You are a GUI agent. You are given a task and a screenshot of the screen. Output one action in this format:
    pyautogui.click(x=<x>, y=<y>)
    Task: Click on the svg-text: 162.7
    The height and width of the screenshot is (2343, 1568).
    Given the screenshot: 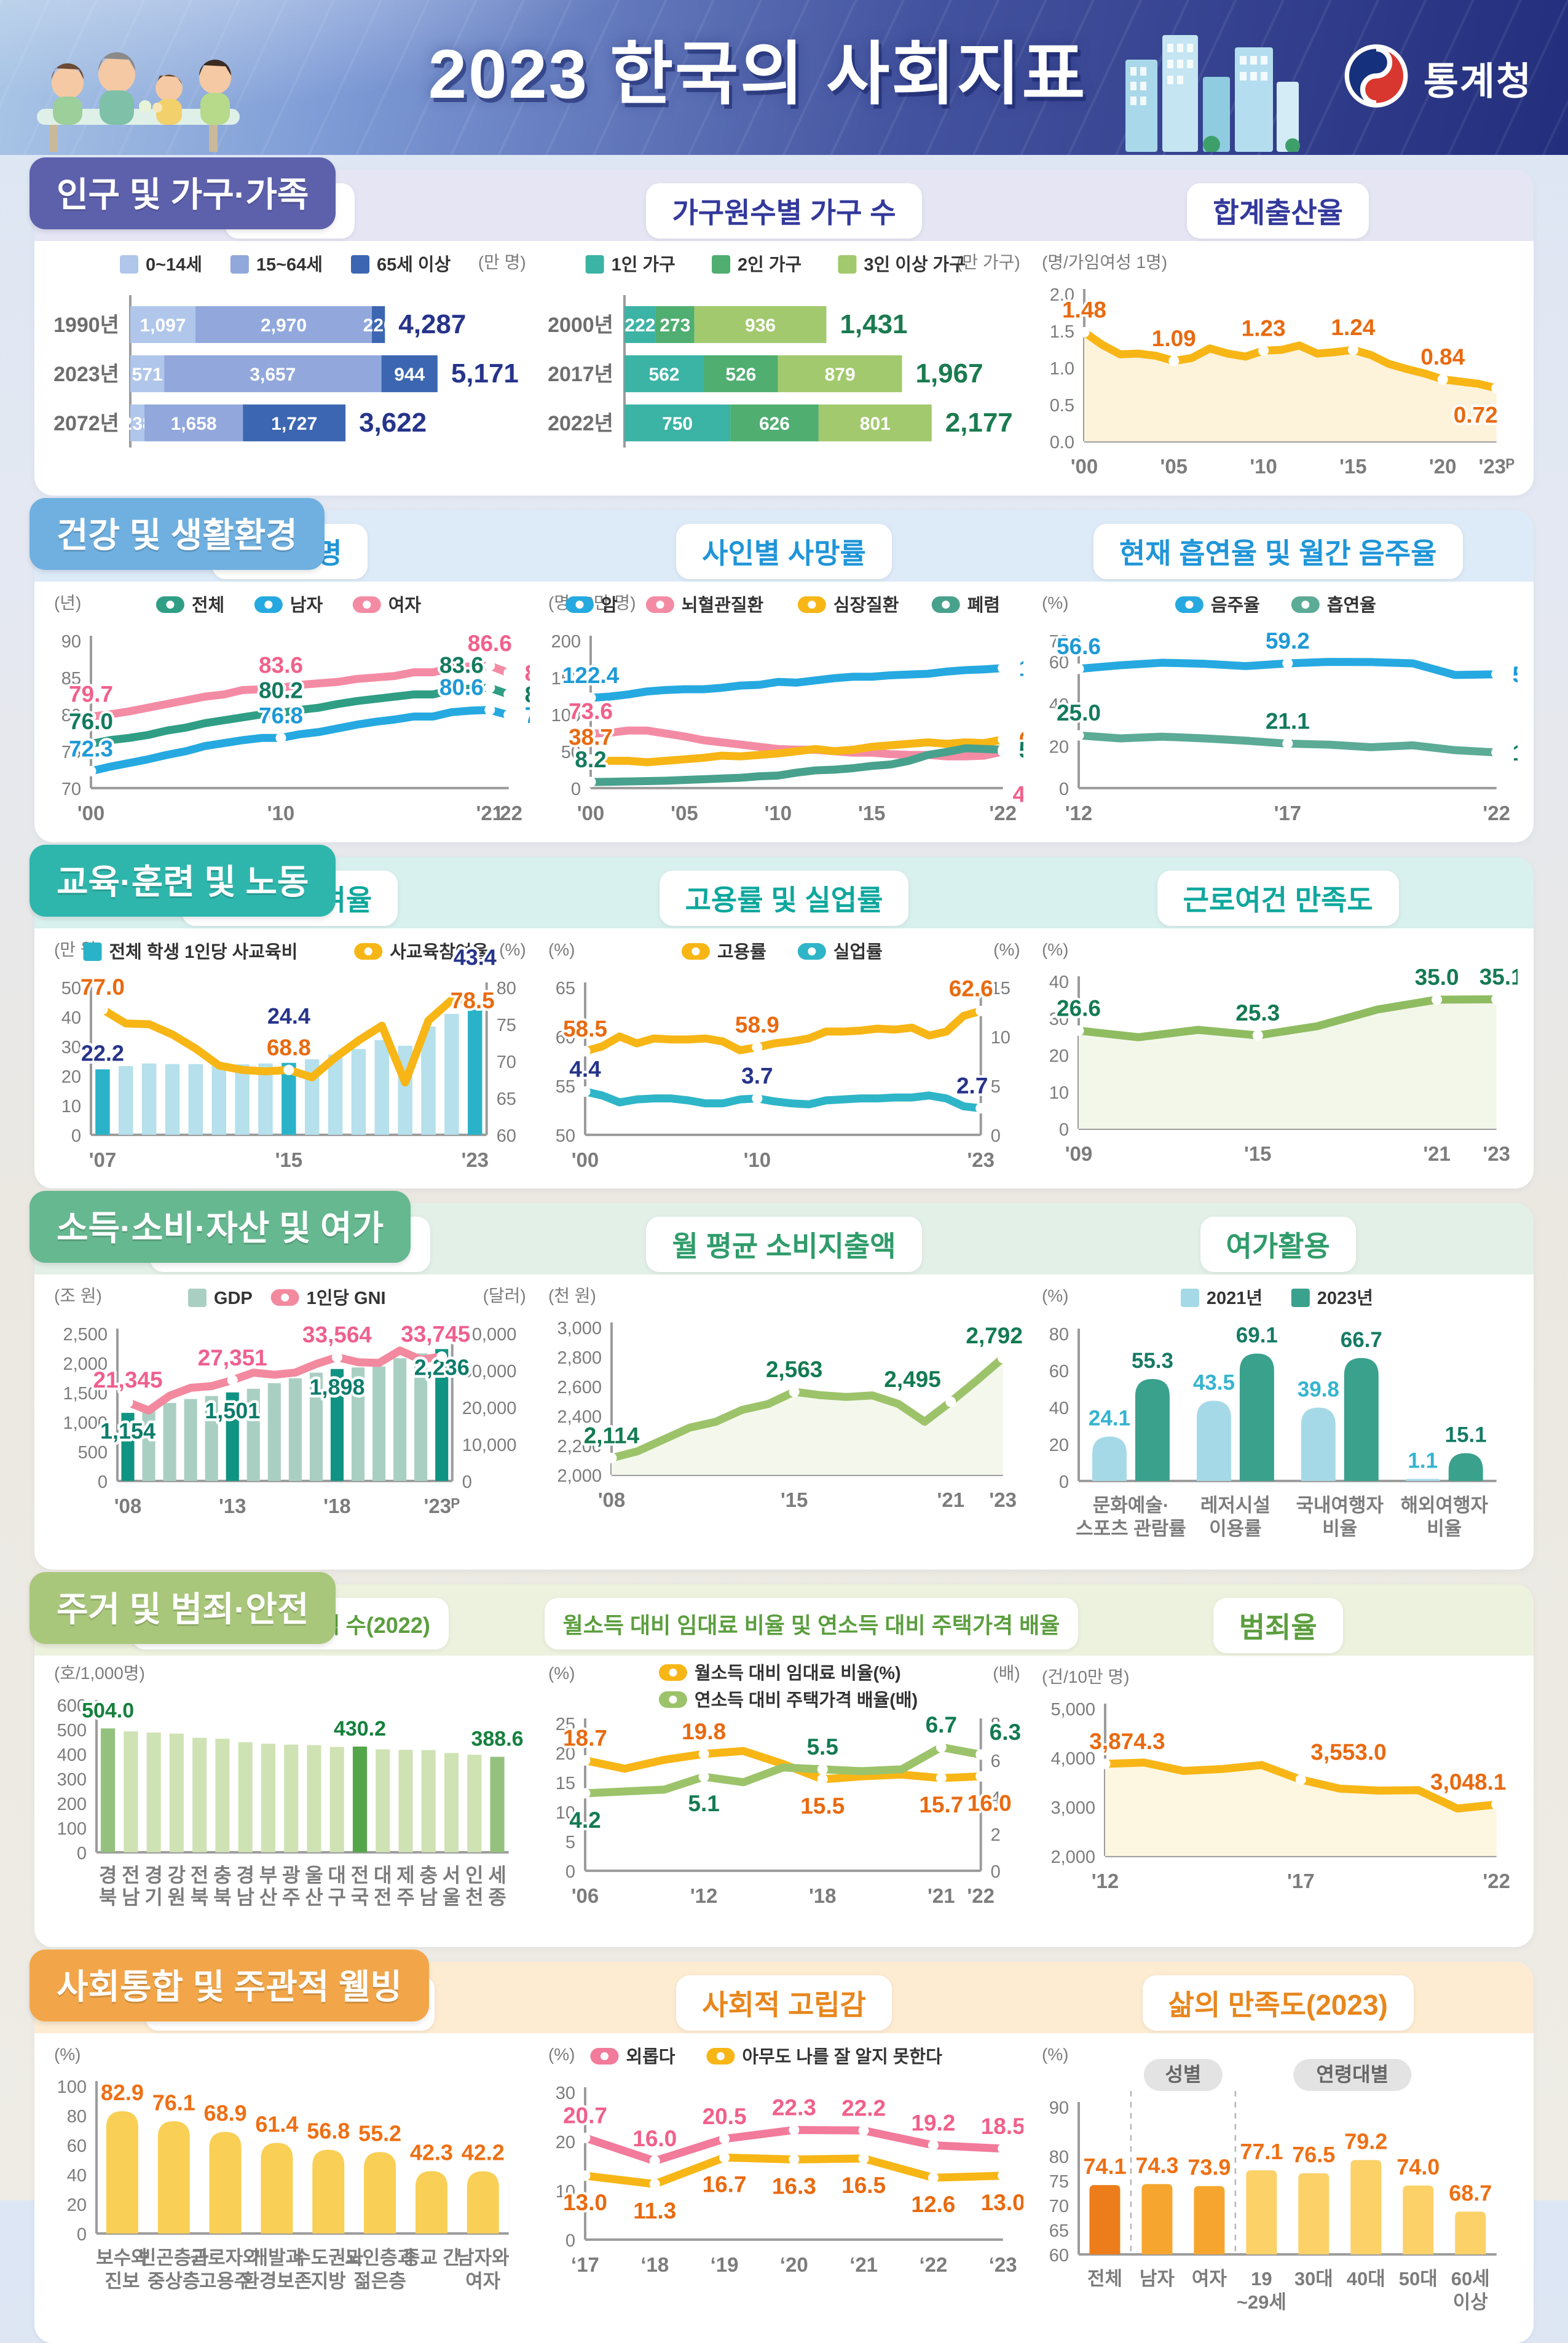 What is the action you would take?
    pyautogui.click(x=1020, y=668)
    